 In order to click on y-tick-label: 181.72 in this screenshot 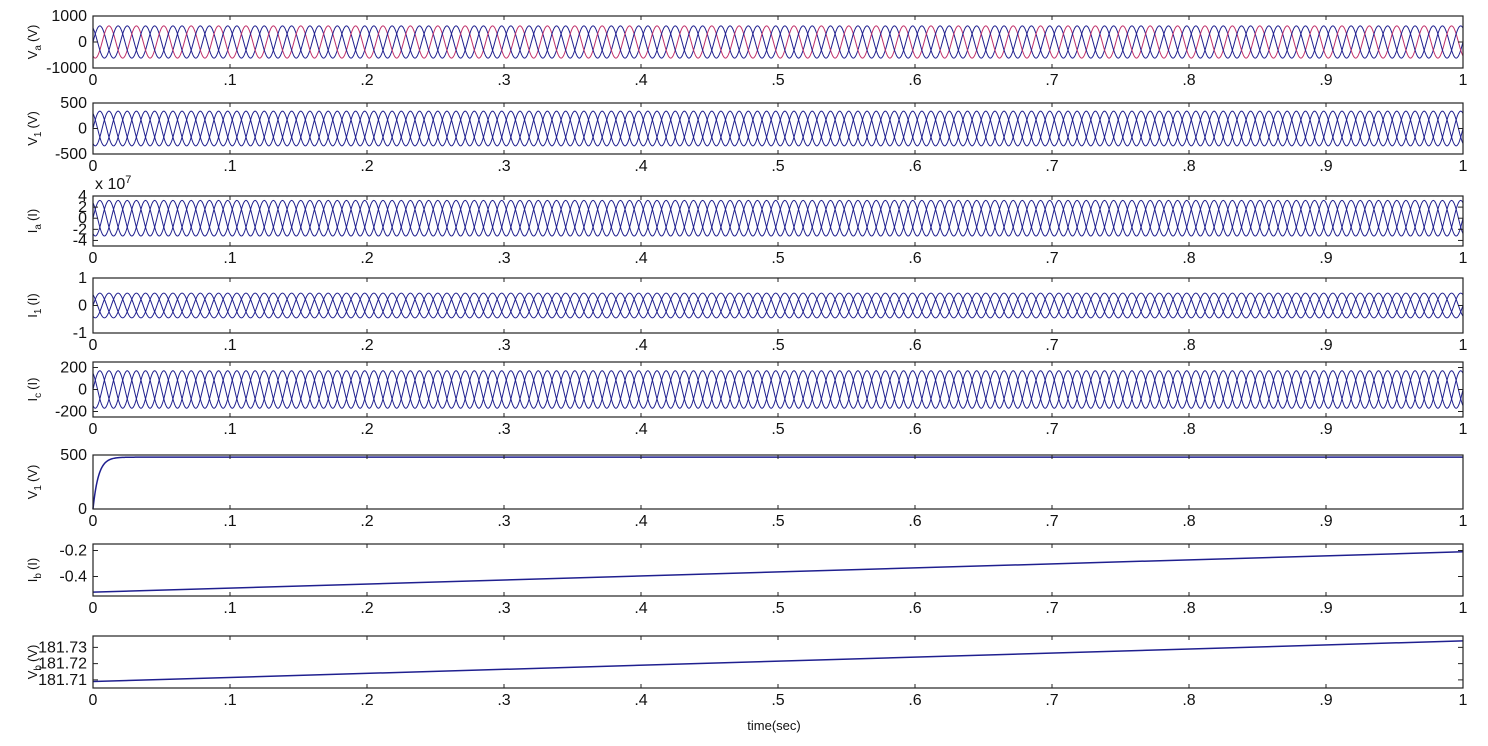, I will do `click(62, 664)`.